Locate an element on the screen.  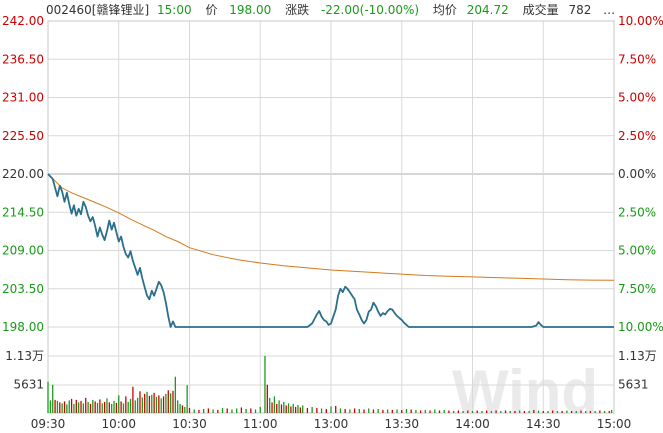
volume-tick-left: 5631 is located at coordinates (28, 385).